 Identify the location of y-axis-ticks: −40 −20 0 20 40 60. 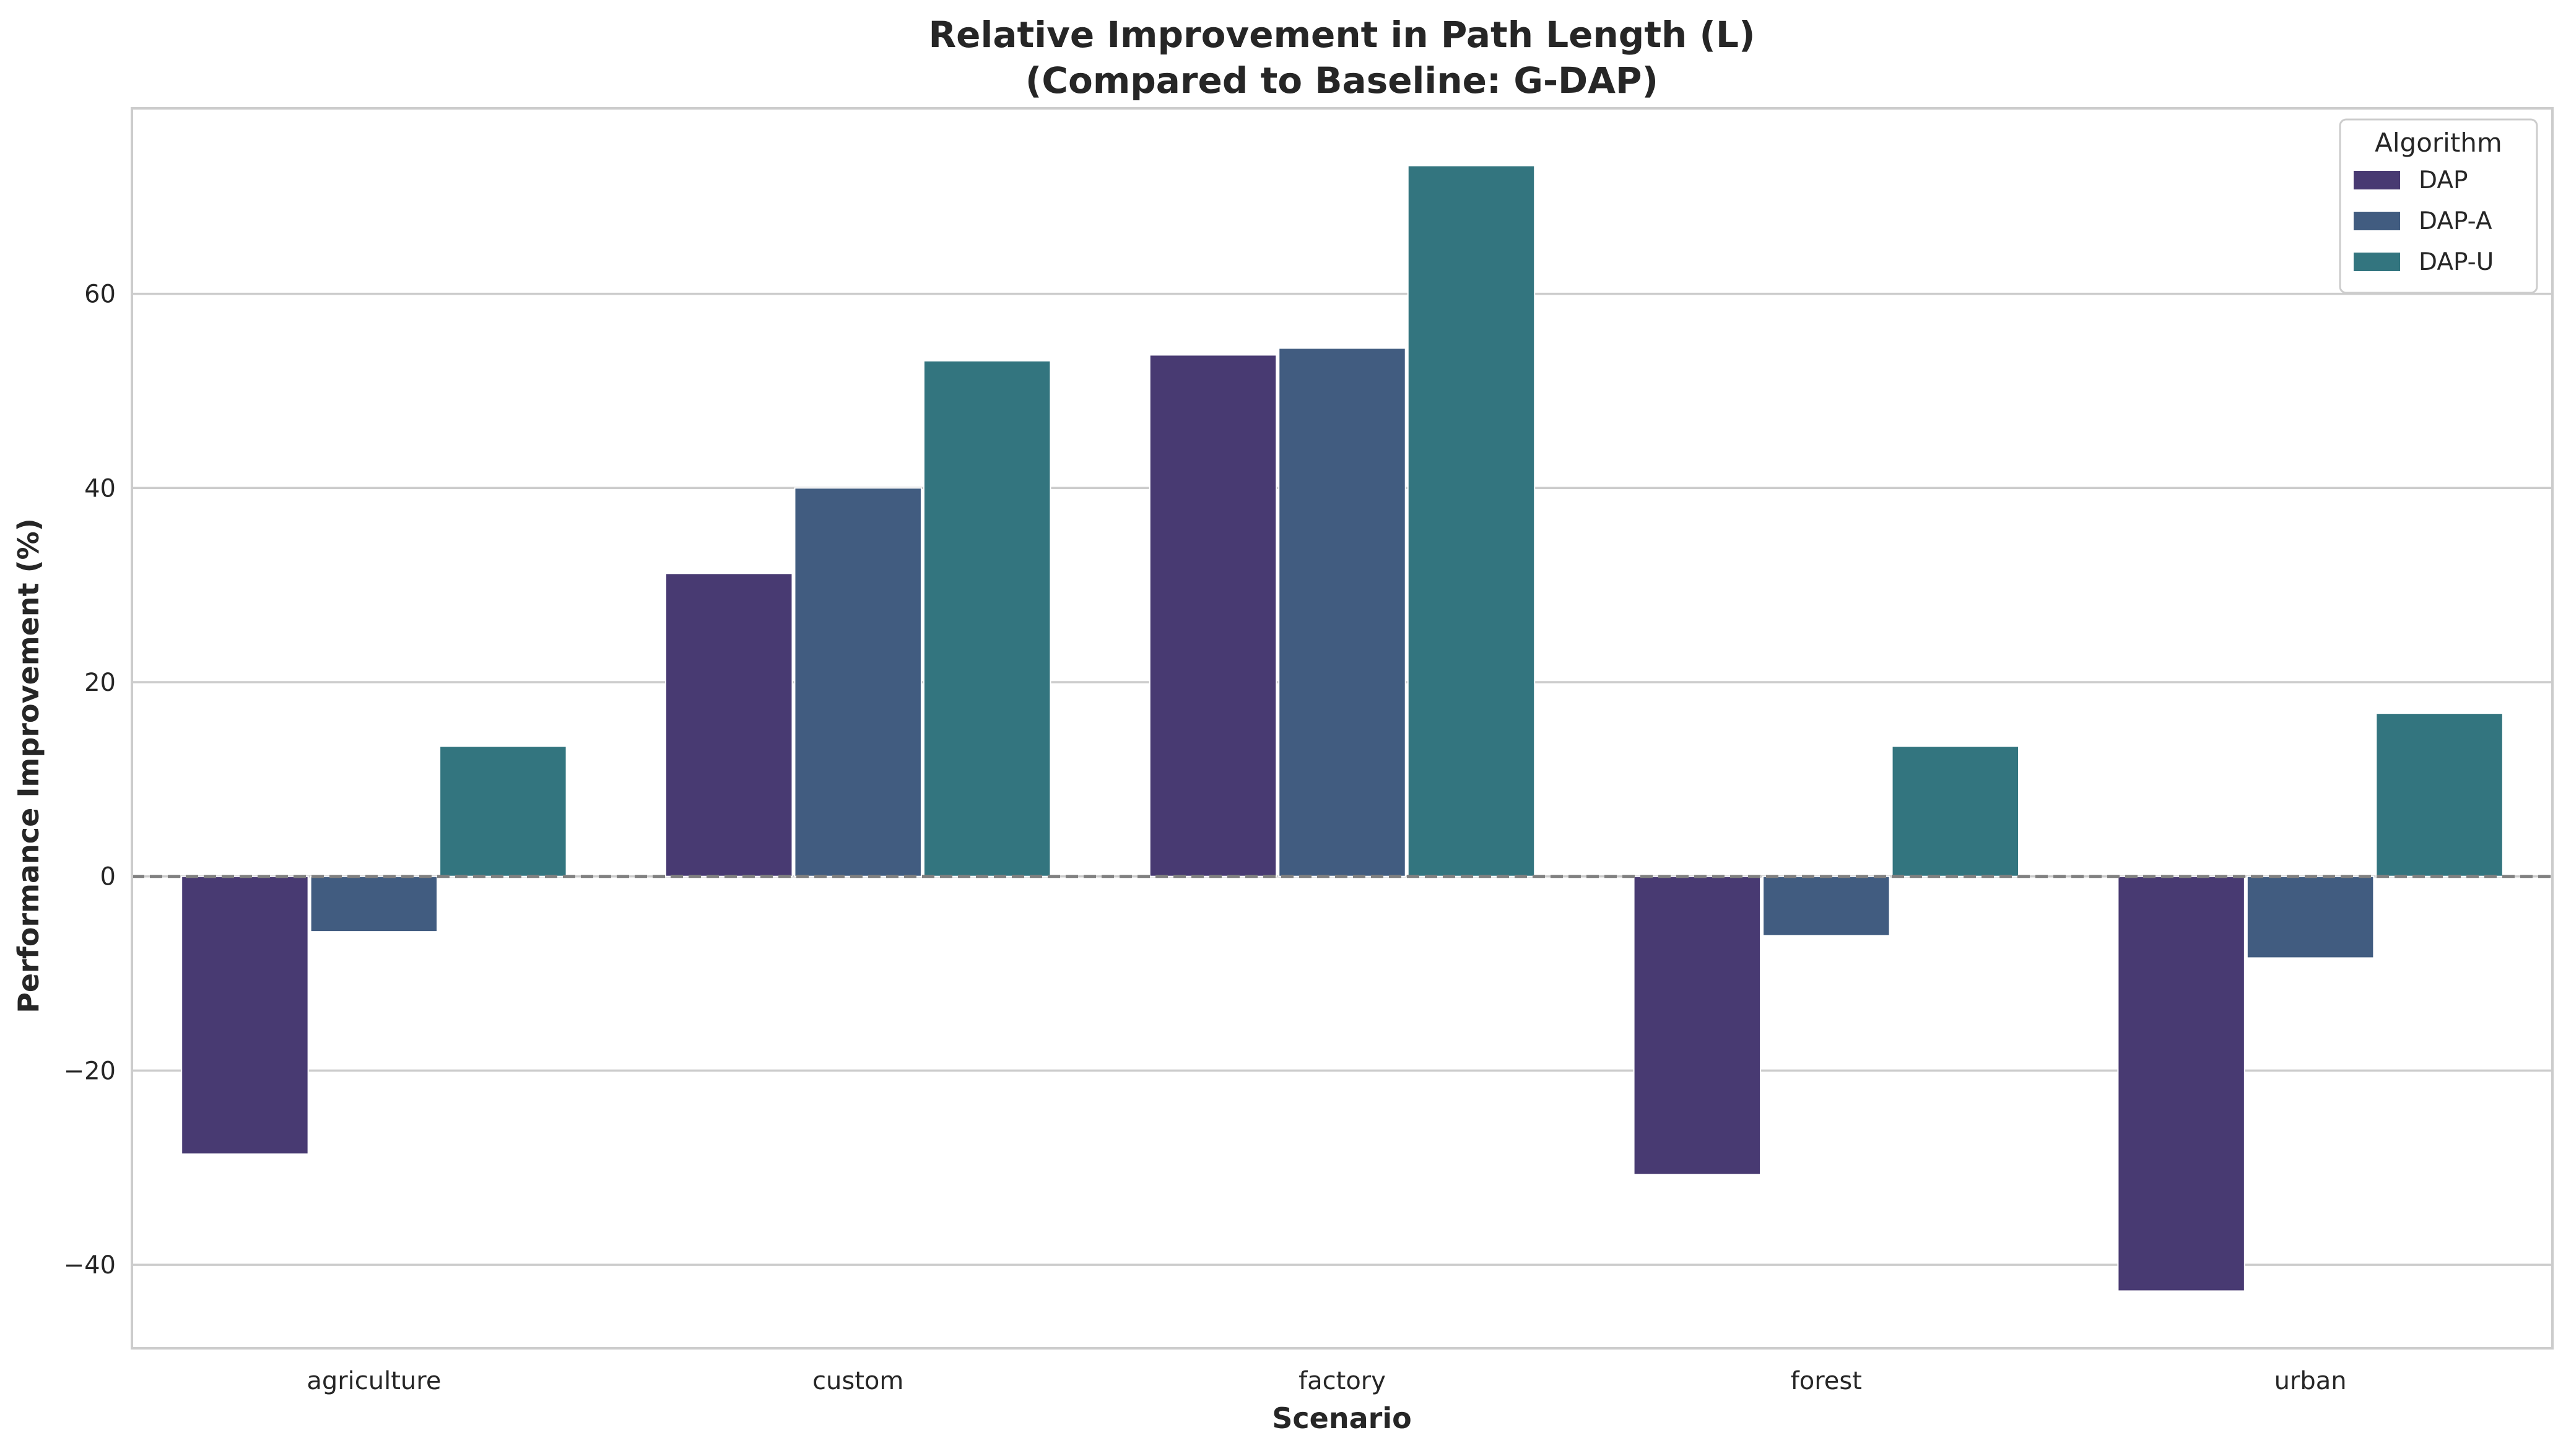
(90, 780).